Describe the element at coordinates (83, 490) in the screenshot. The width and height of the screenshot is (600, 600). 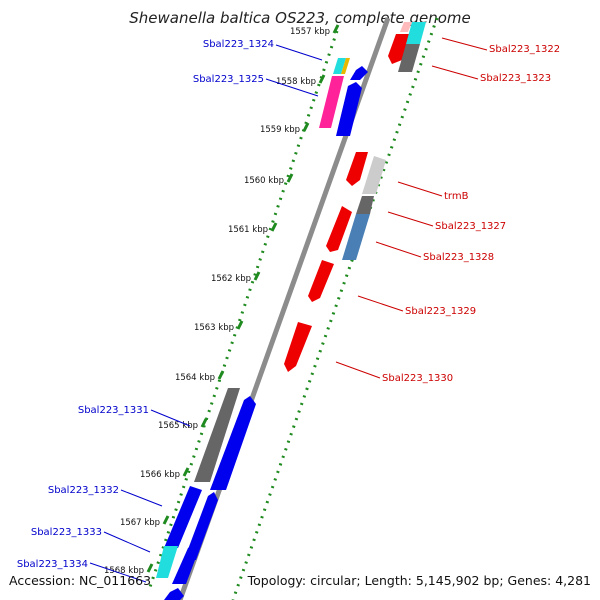
I see `gene-label-left: Sbal223_1332` at that location.